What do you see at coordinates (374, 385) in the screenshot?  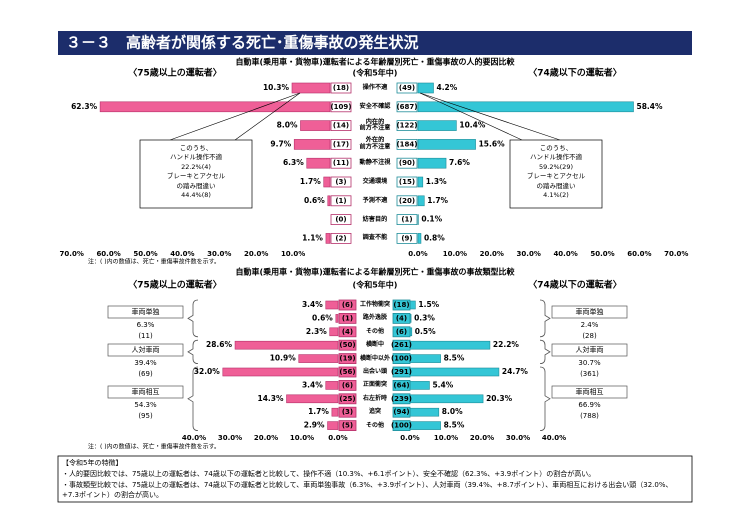 I see `category-label: 正面衝突` at bounding box center [374, 385].